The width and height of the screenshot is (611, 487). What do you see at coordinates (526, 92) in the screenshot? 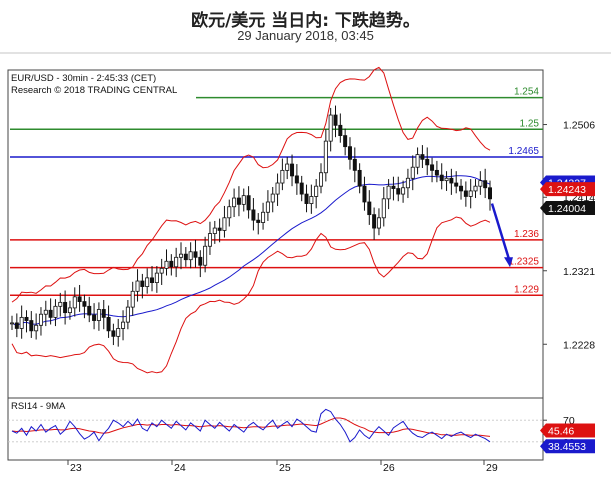
I see `level-label-0: 1.254` at bounding box center [526, 92].